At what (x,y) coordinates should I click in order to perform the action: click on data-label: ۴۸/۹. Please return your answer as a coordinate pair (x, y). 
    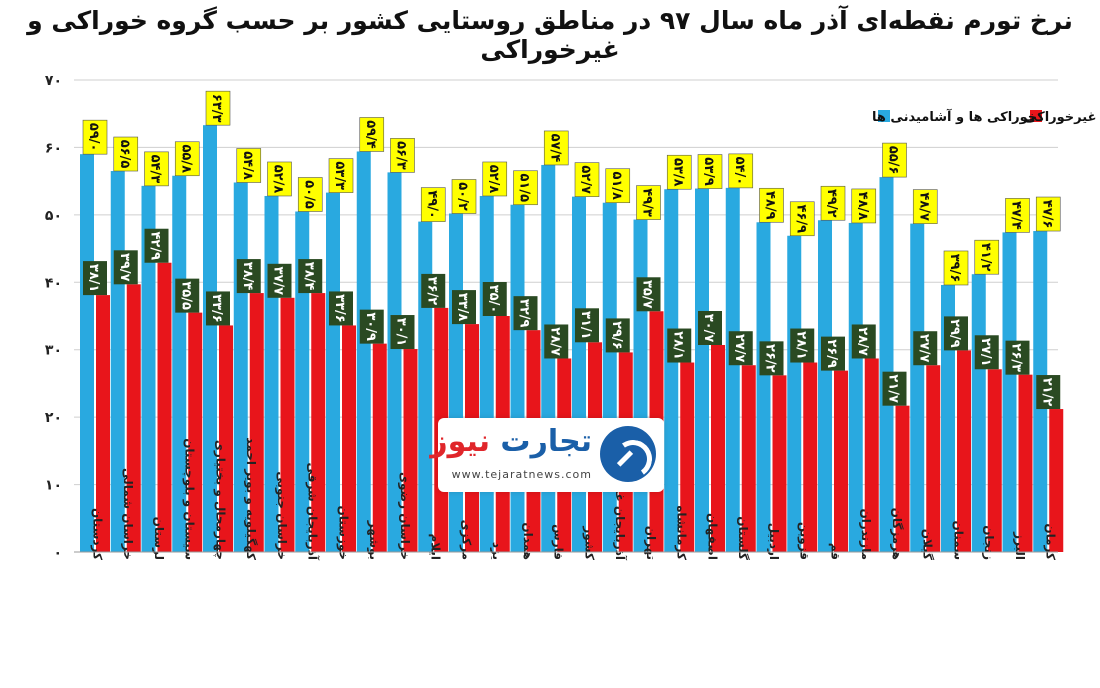
    Looking at the image, I should click on (770, 205).